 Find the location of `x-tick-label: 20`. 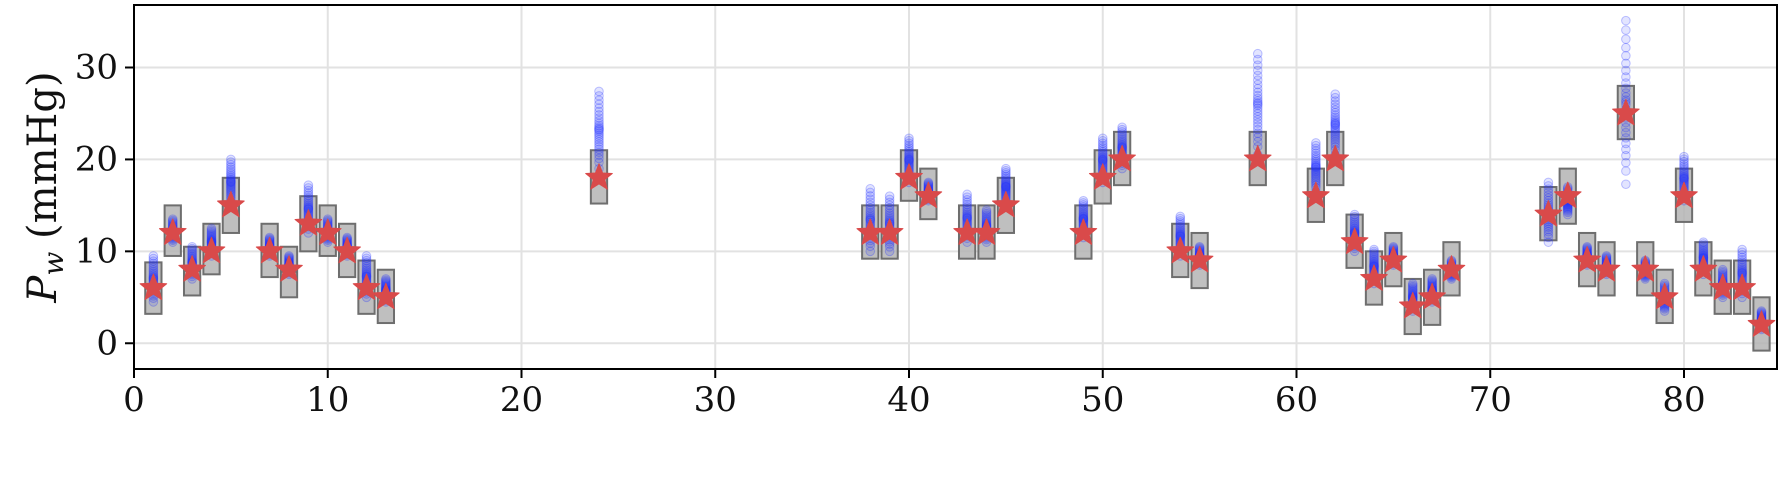

x-tick-label: 20 is located at coordinates (521, 400).